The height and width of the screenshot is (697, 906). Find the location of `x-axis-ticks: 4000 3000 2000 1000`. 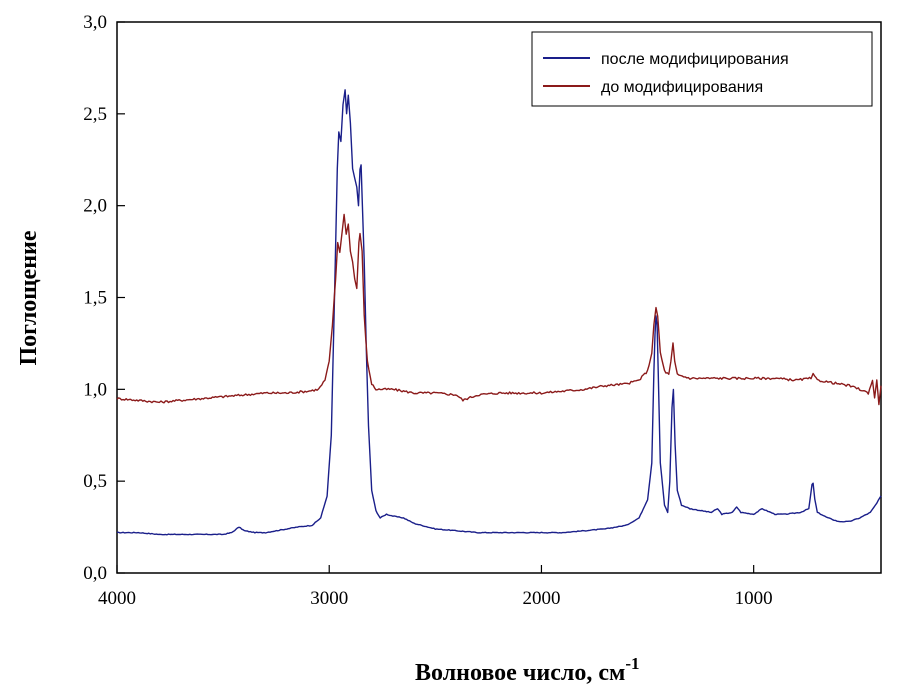

x-axis-ticks: 4000 3000 2000 1000 is located at coordinates (435, 587).